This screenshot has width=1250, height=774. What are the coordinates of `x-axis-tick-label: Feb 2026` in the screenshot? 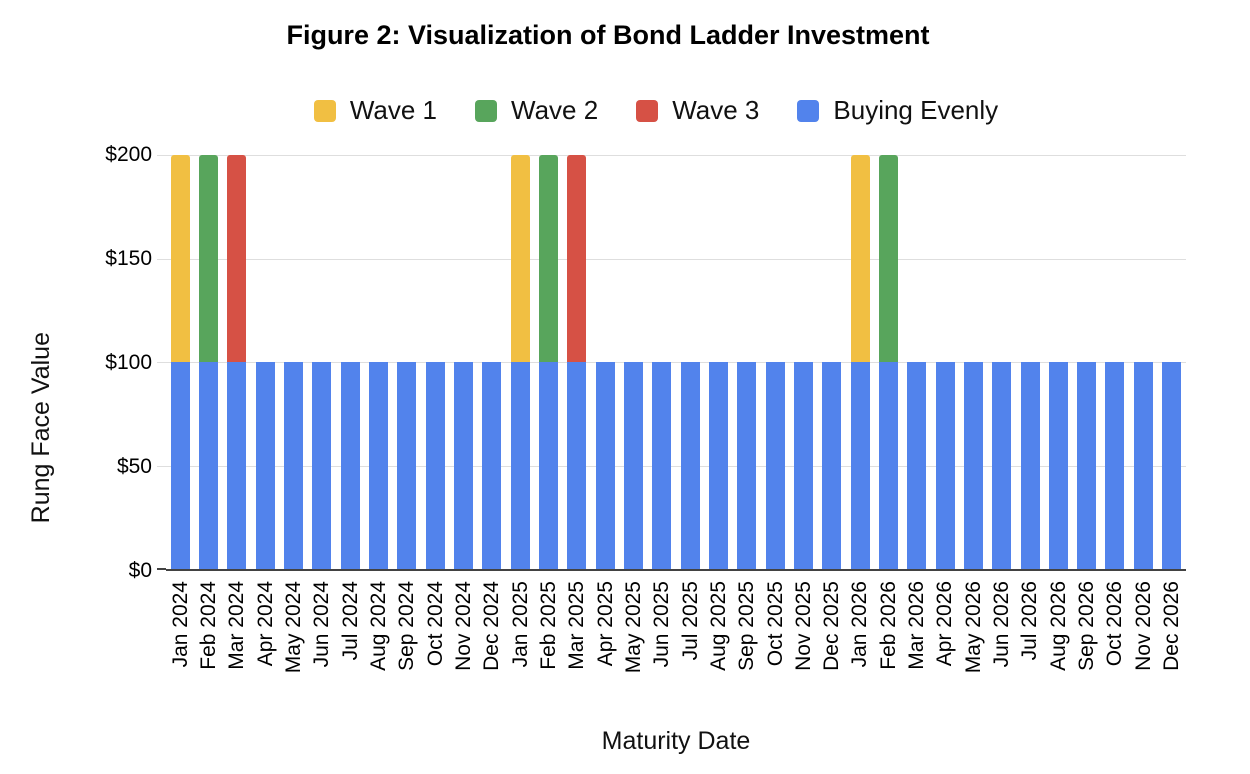 It's located at (888, 625).